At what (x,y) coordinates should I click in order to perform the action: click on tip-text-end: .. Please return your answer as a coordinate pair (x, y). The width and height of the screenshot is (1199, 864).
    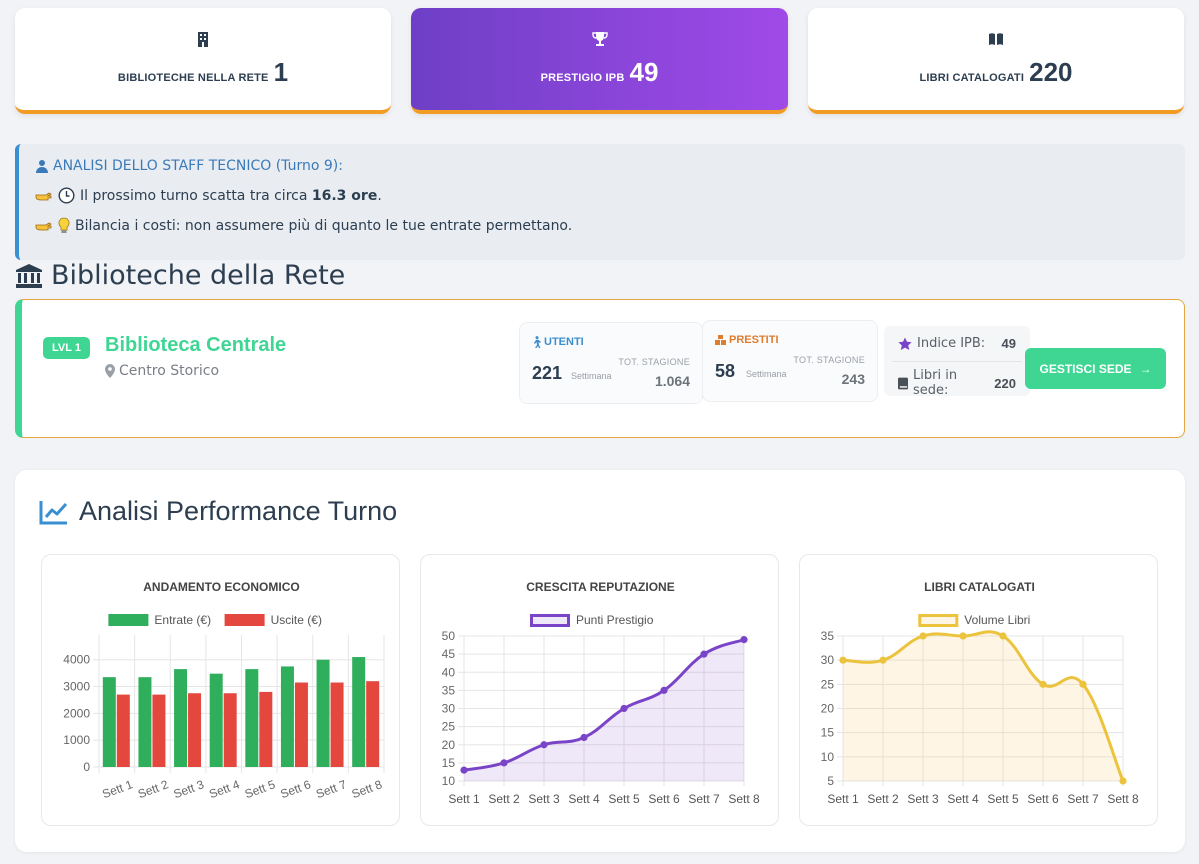
    Looking at the image, I should click on (379, 195).